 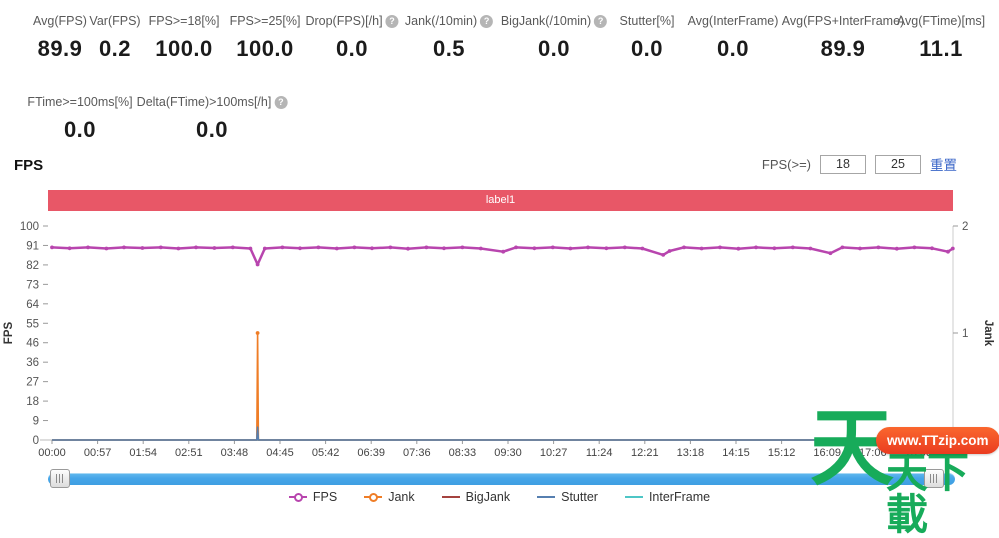 What do you see at coordinates (257, 333) in the screenshot?
I see `series-jank-marker` at bounding box center [257, 333].